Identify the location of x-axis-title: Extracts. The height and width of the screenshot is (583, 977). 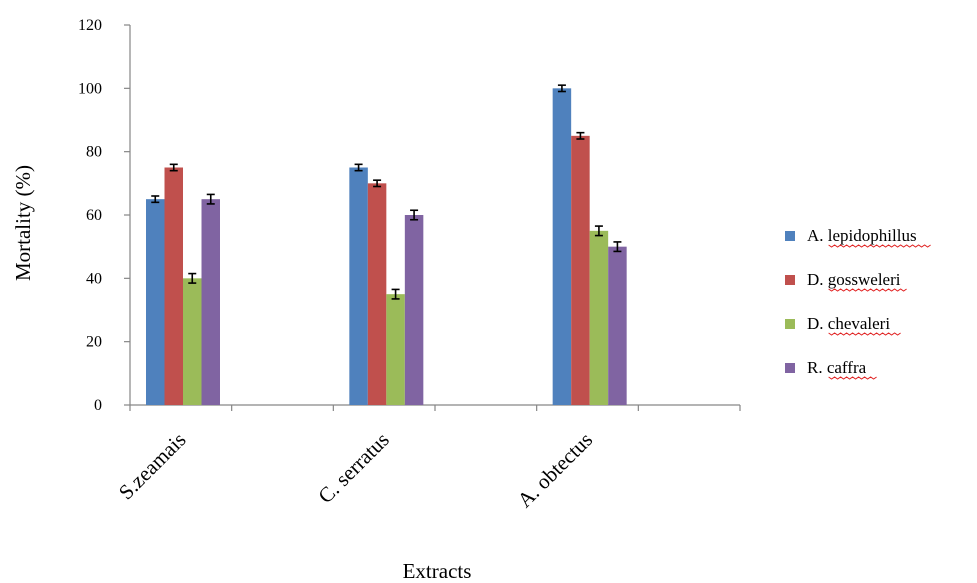
(437, 571).